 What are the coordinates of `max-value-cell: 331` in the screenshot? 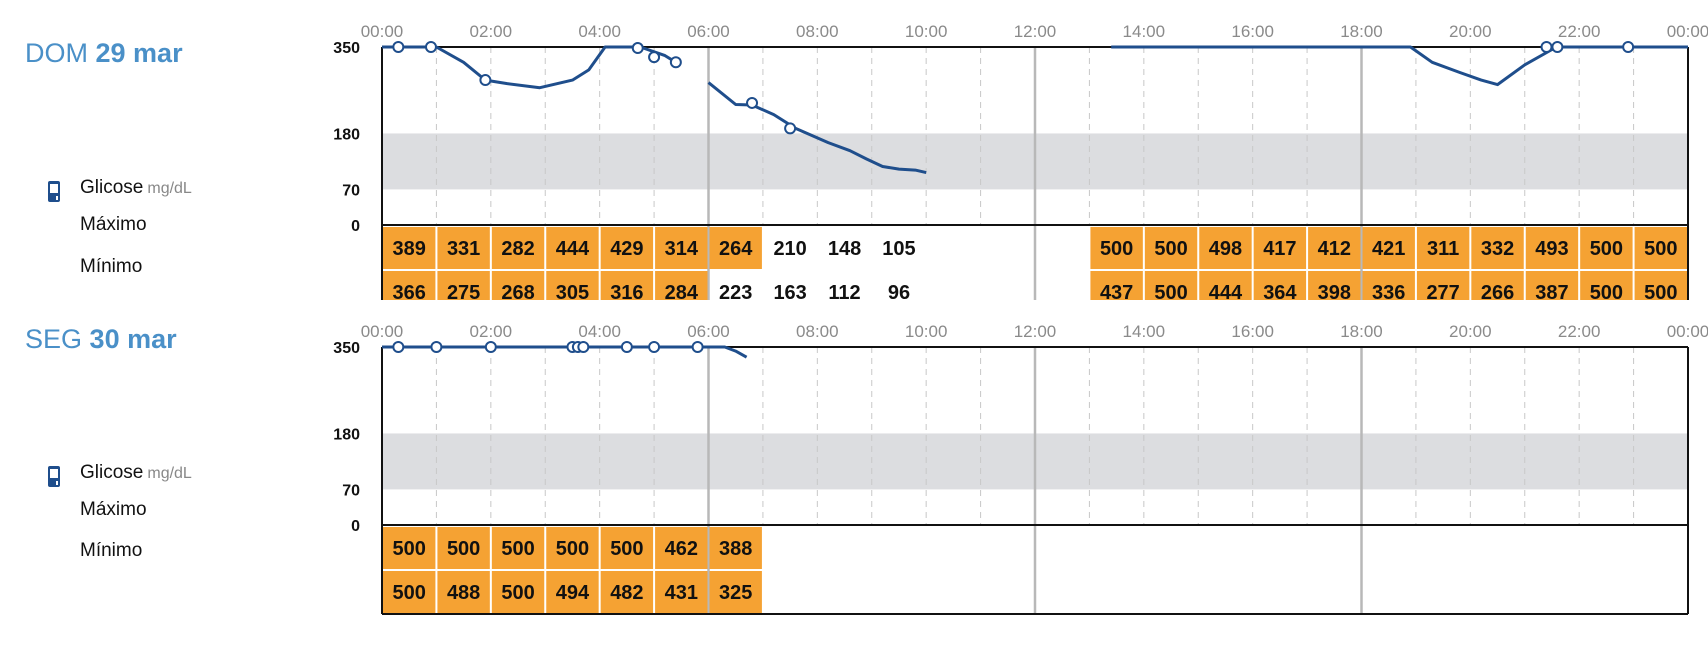 It's located at (463, 249).